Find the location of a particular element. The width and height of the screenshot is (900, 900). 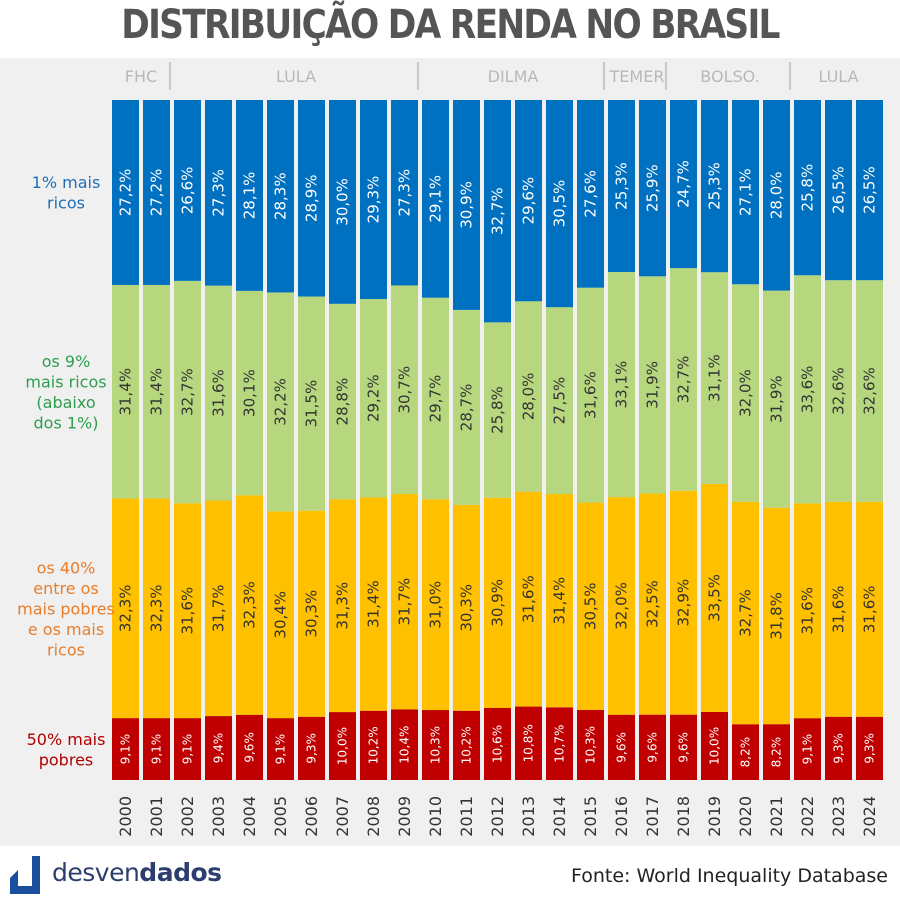

data-label-bottom50-2022: 9,1% is located at coordinates (808, 749).